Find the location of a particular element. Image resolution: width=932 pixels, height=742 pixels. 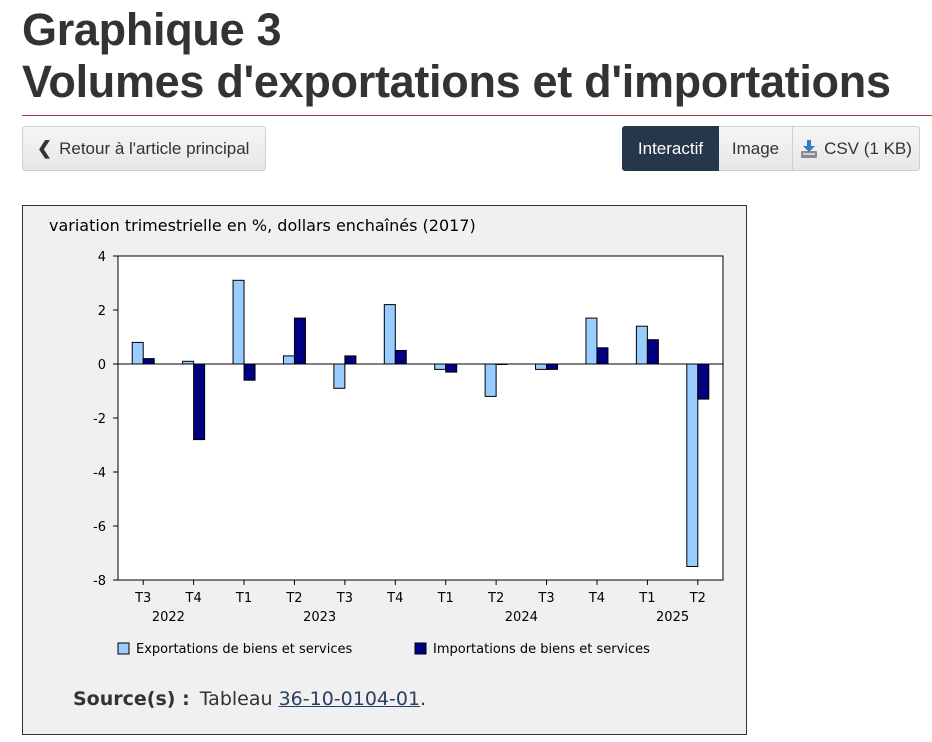

y-tick-label: 2 is located at coordinates (102, 311).